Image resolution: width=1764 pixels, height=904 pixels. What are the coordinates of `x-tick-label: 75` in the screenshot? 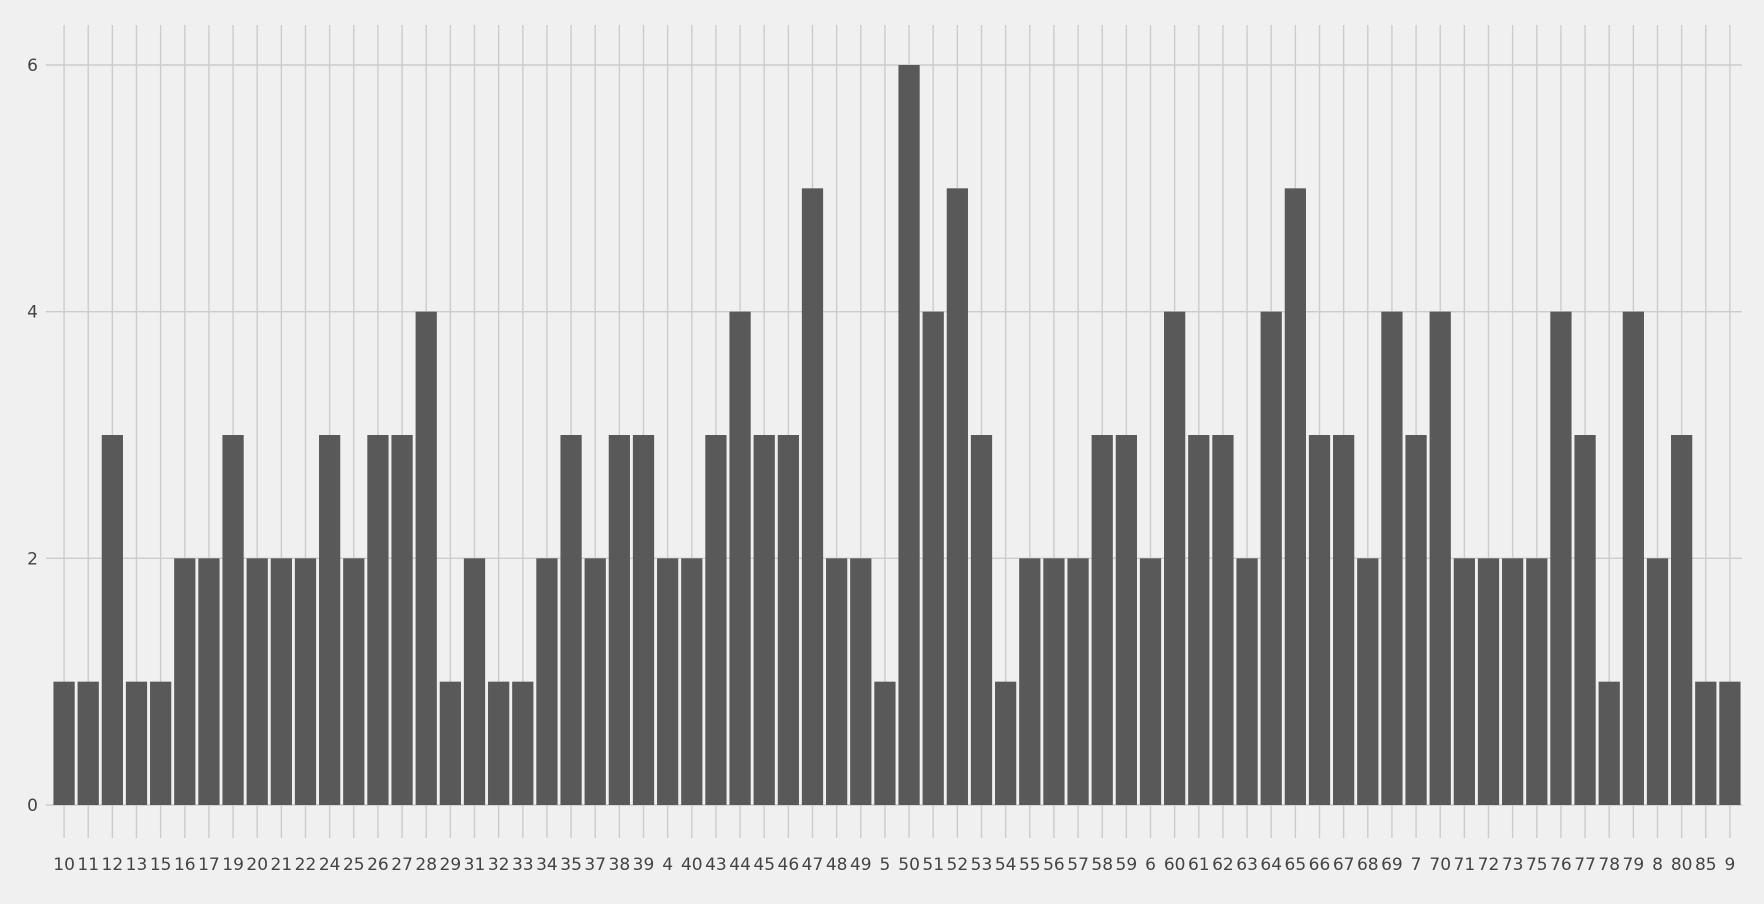 It's located at (1537, 865).